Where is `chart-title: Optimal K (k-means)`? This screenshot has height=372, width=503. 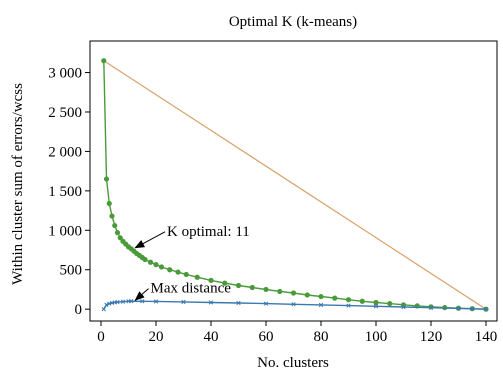
chart-title: Optimal K (k-means) is located at coordinates (293, 22).